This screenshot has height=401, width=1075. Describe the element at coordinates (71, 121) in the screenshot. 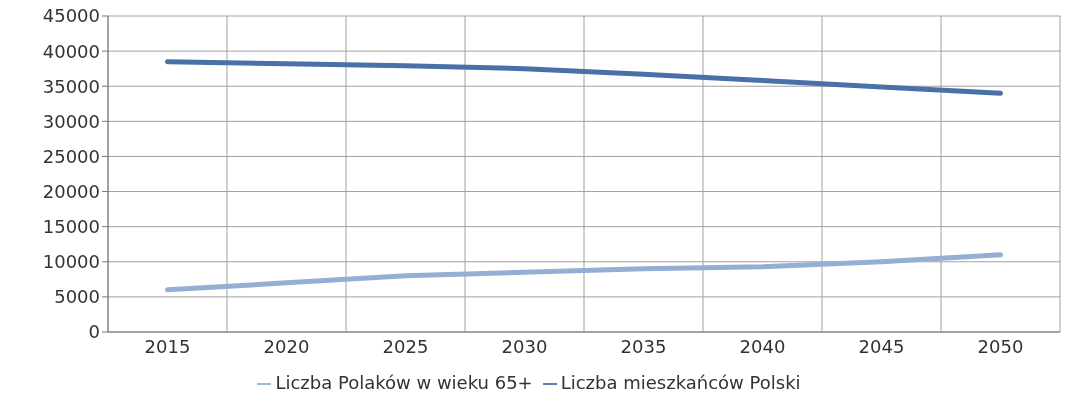

I see `y-tick-label: 30000` at that location.